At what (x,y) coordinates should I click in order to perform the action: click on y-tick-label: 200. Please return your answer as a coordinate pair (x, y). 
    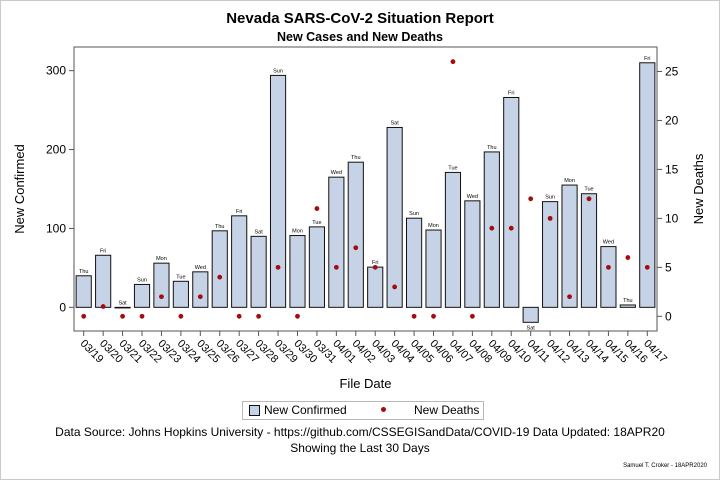
    Looking at the image, I should click on (56, 150).